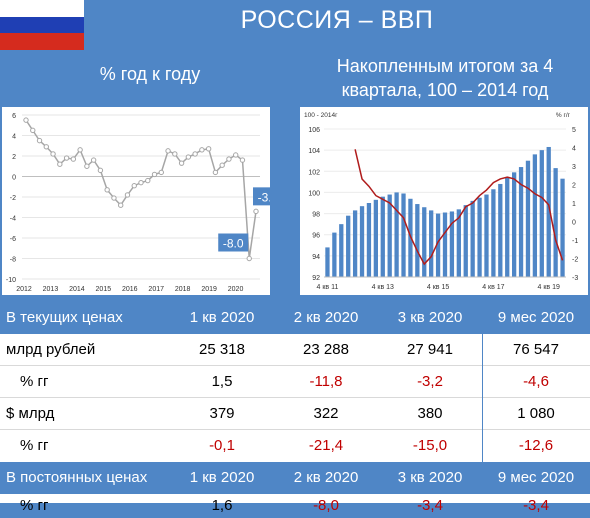 The image size is (590, 518). What do you see at coordinates (430, 317) in the screenshot?
I see `header-cell: 3 кв 2020` at bounding box center [430, 317].